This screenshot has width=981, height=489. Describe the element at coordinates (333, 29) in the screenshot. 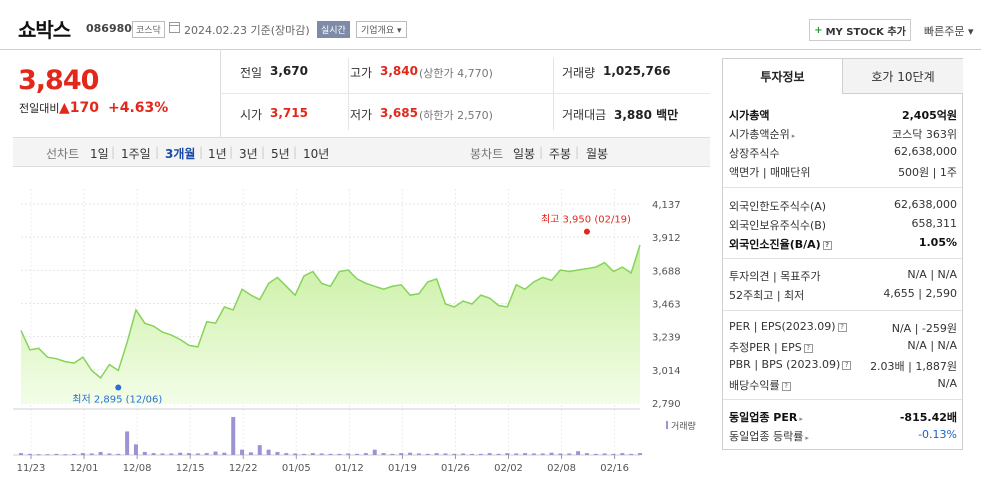

I see `realtime-button: 실시간` at that location.